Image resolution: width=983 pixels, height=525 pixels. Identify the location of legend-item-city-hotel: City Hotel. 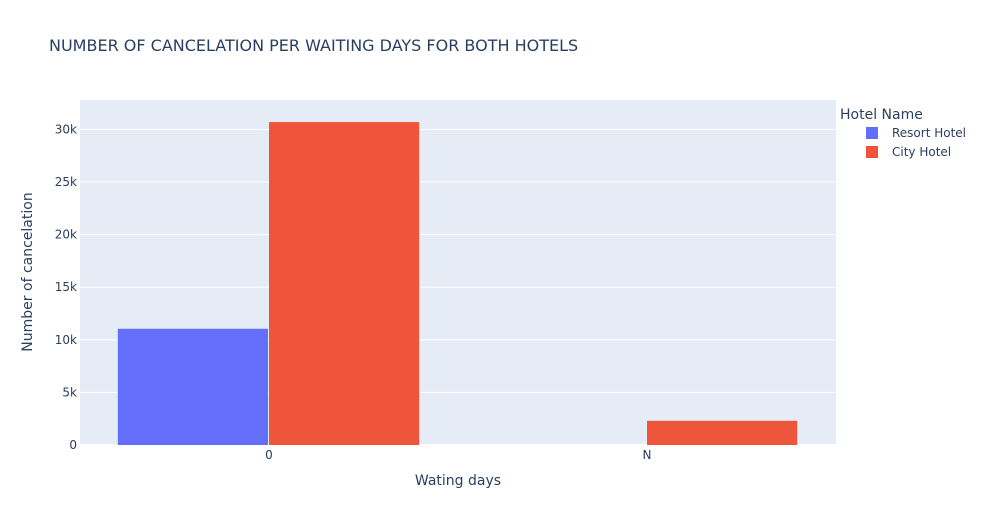
(908, 152).